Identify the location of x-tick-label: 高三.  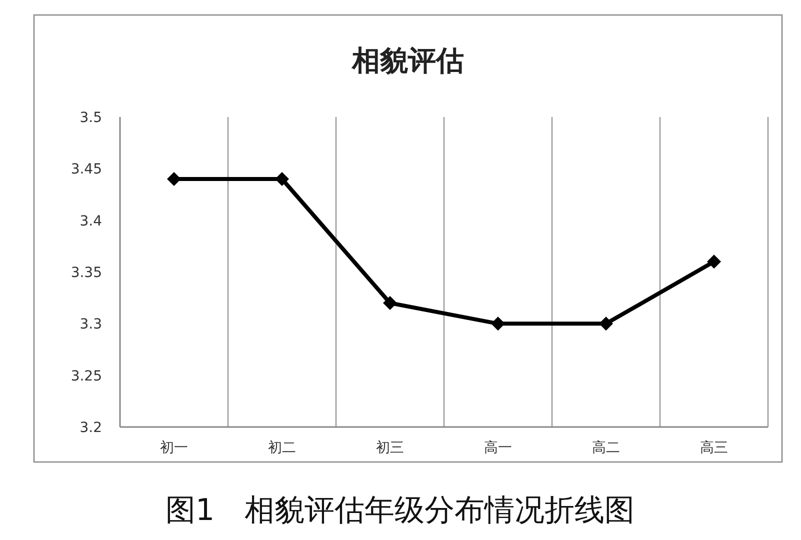
(714, 448).